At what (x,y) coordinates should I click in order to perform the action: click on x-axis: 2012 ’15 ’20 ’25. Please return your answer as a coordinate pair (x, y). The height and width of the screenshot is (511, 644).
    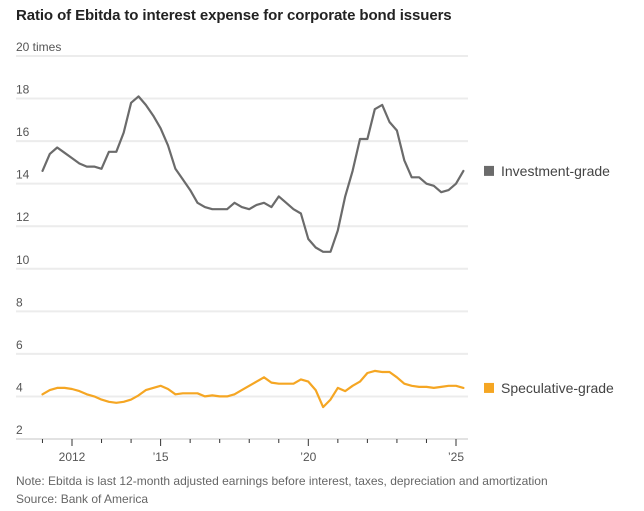
    Looking at the image, I should click on (252, 451).